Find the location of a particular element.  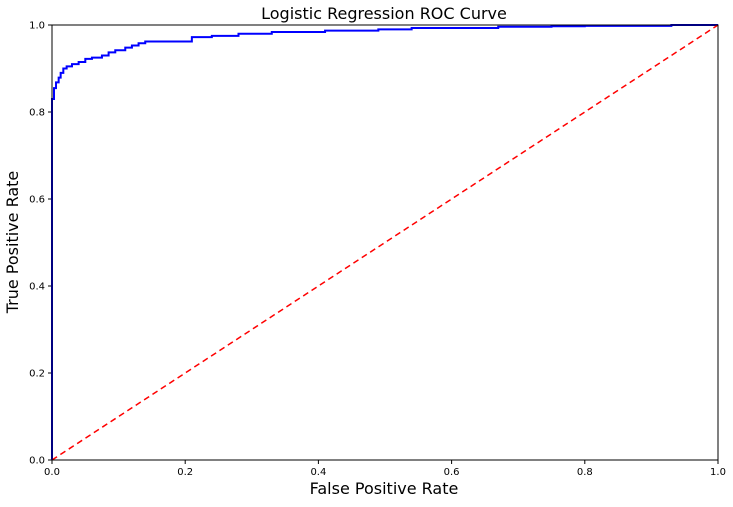

y-axis-label: True Positive Rate is located at coordinates (12, 243).